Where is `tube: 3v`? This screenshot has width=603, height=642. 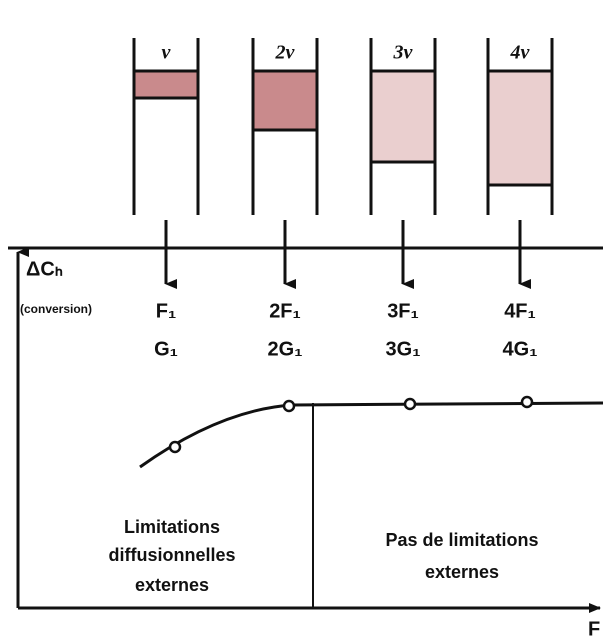 tube: 3v is located at coordinates (403, 126).